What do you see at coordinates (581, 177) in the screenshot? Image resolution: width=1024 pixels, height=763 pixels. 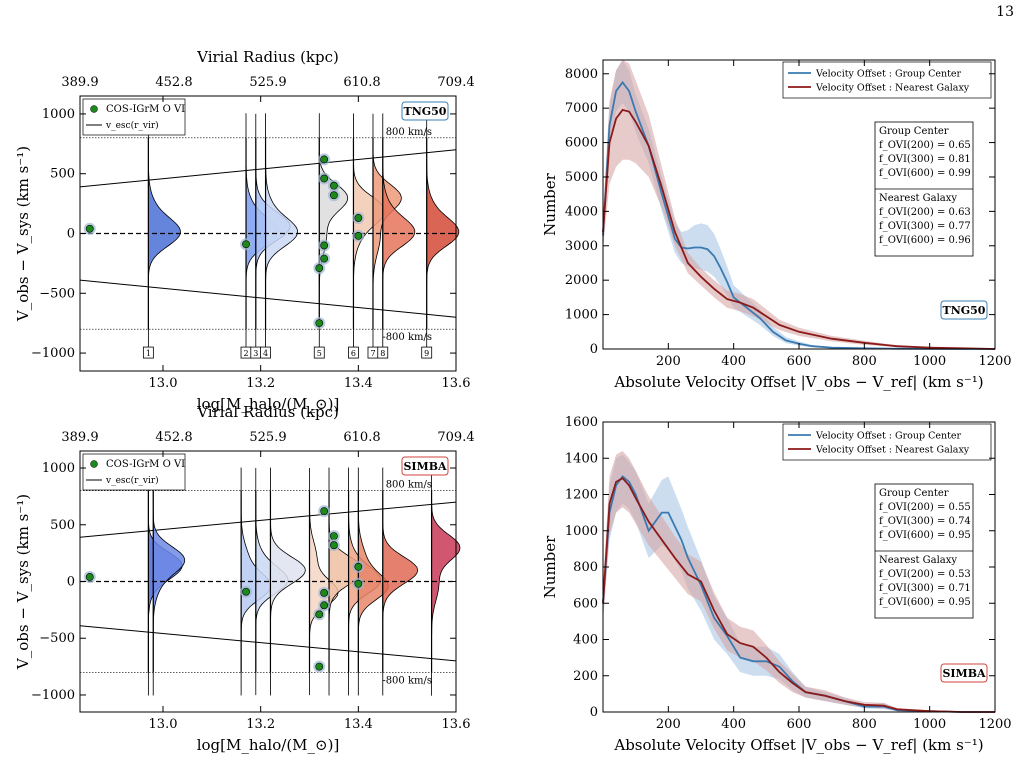 I see `y-tick-label: 5000` at bounding box center [581, 177].